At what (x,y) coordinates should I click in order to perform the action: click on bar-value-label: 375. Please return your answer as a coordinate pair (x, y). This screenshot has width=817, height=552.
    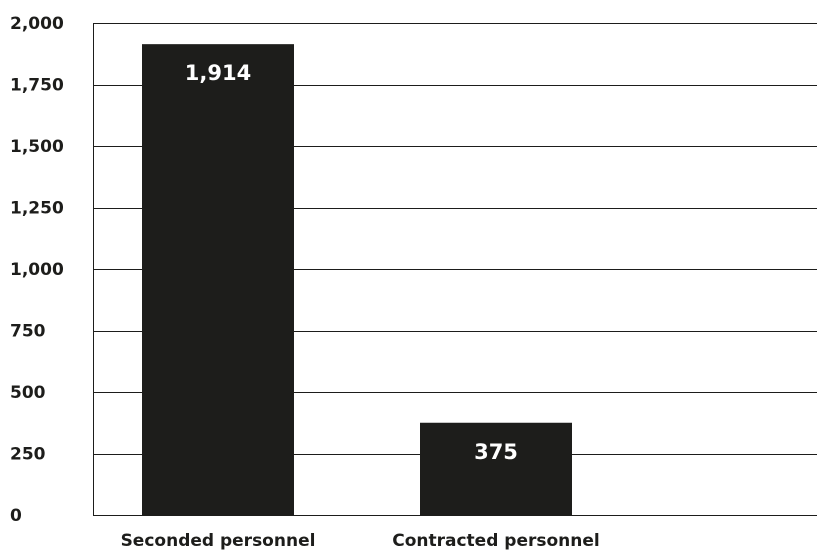
    Looking at the image, I should click on (496, 452).